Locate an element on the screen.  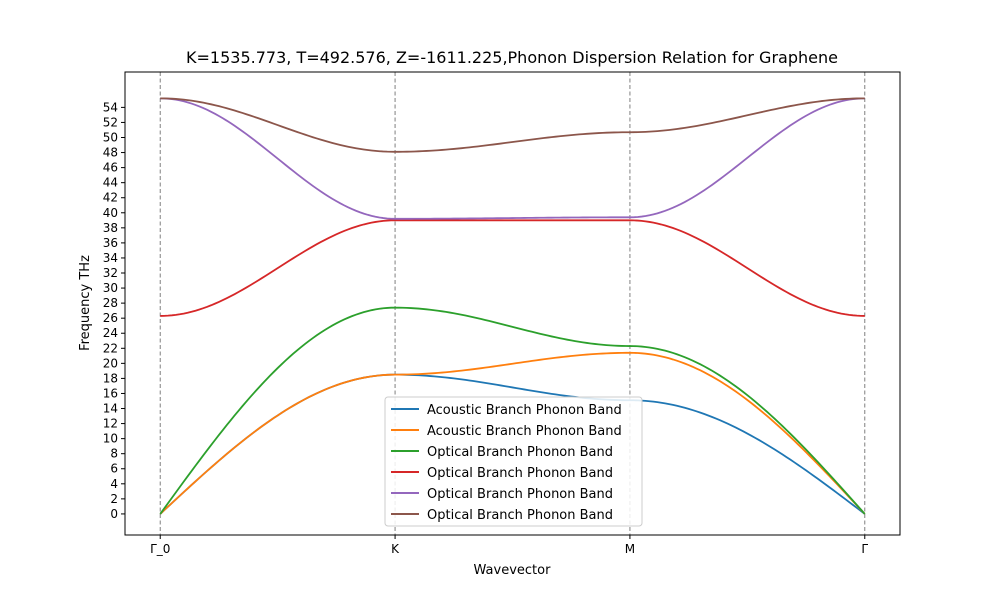
y-tick-label-1: 2 is located at coordinates (114, 499).